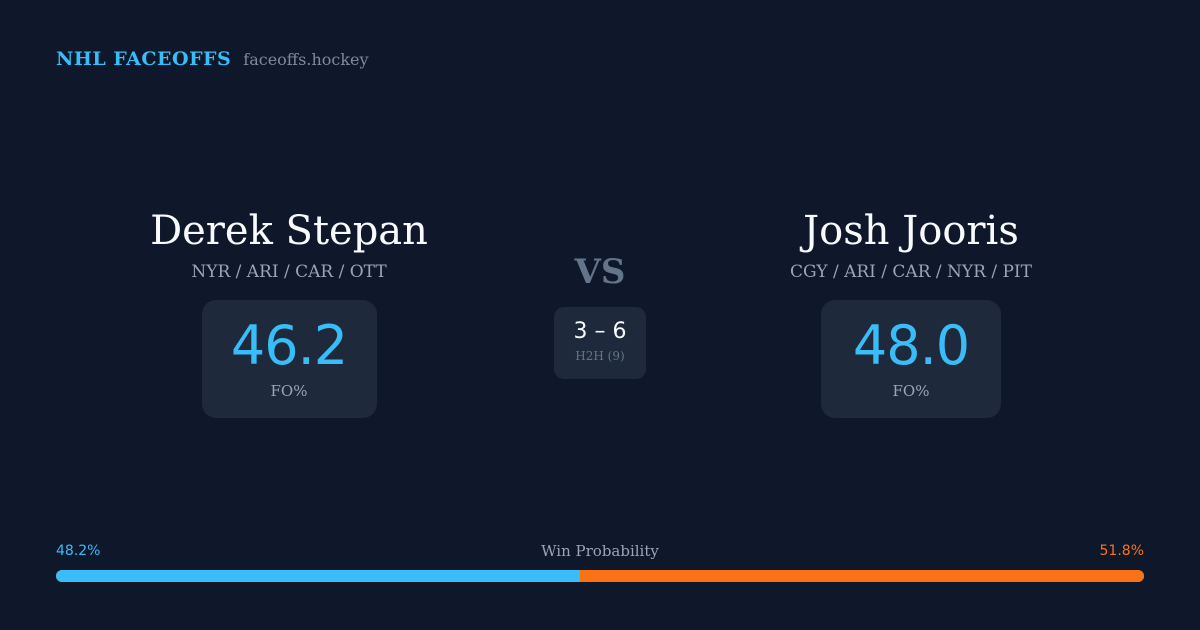  What do you see at coordinates (911, 231) in the screenshot?
I see `player-name-right: Josh Jooris` at bounding box center [911, 231].